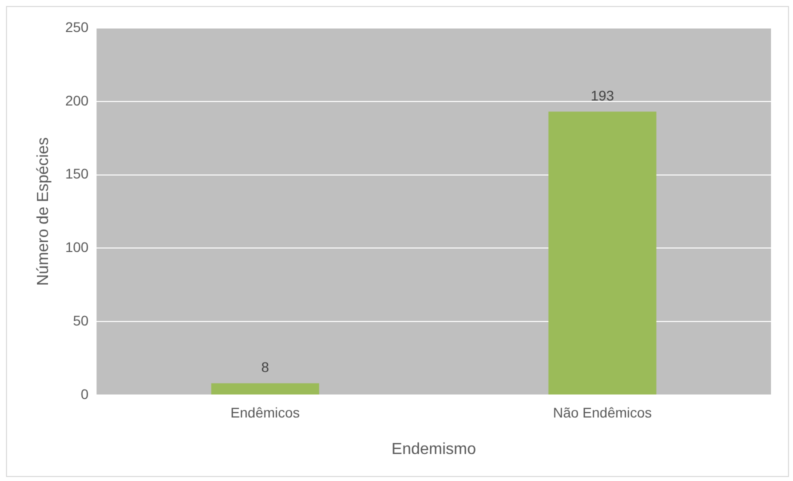 Image resolution: width=793 pixels, height=481 pixels. What do you see at coordinates (77, 26) in the screenshot?
I see `y-tick-label: 250` at bounding box center [77, 26].